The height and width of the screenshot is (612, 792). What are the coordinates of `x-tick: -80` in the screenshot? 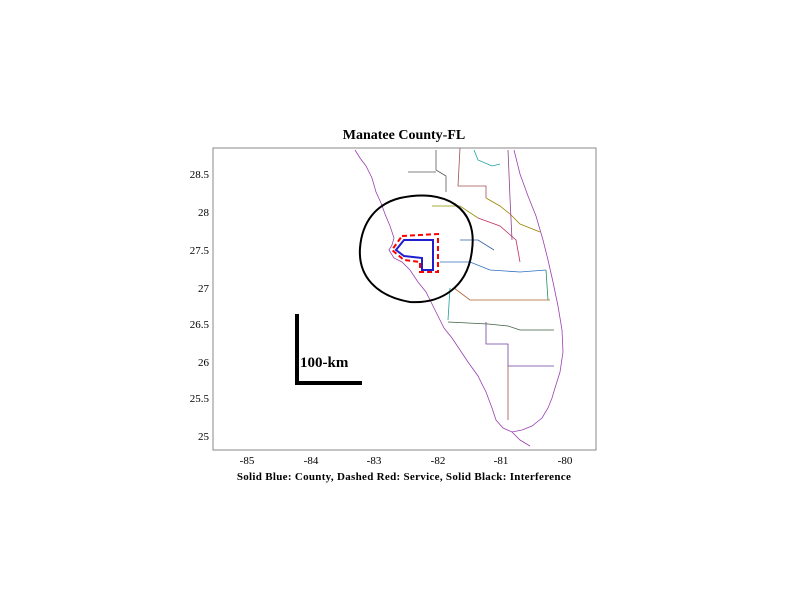 It's located at (565, 461).